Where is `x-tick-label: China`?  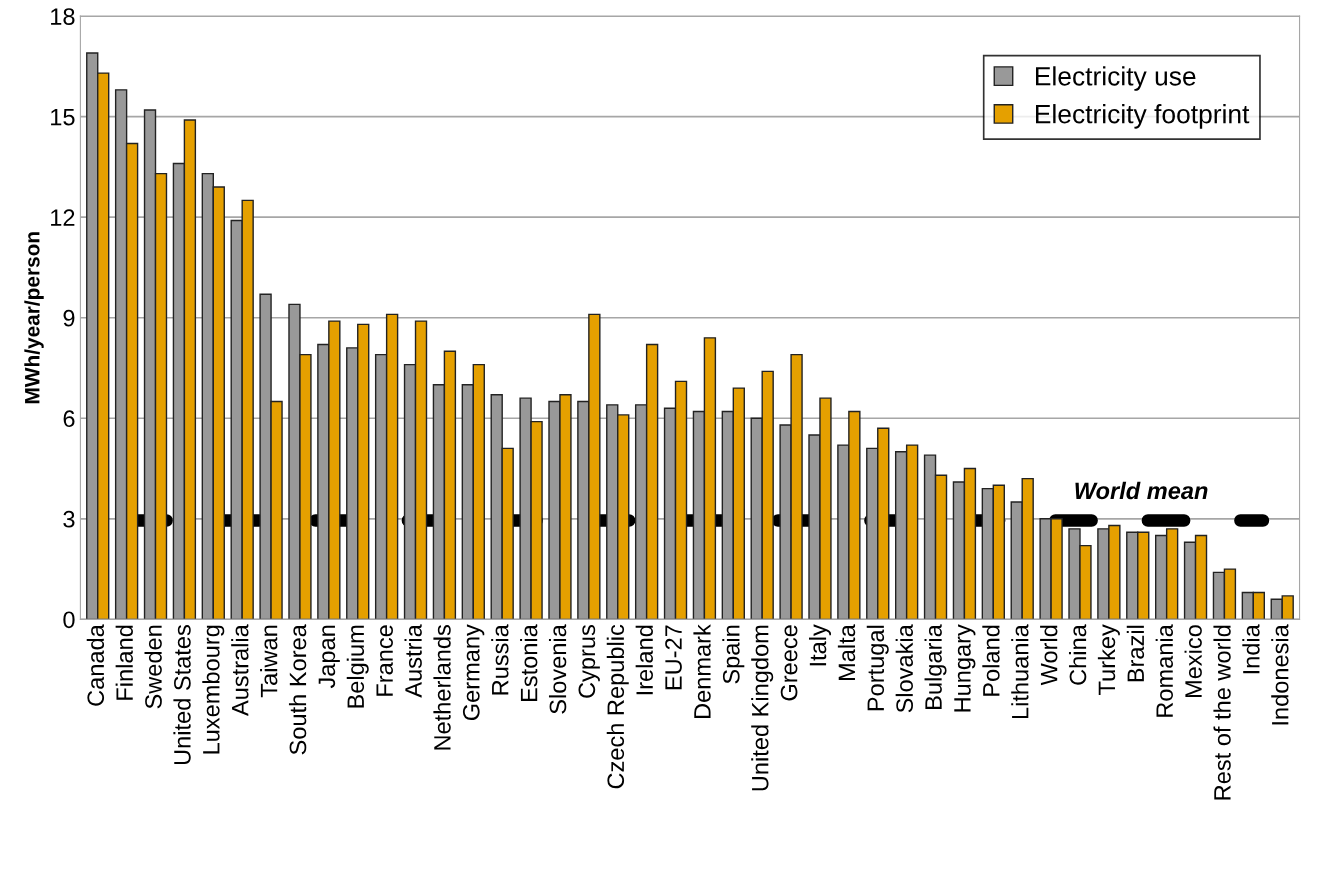
x-tick-label: China is located at coordinates (1077, 654).